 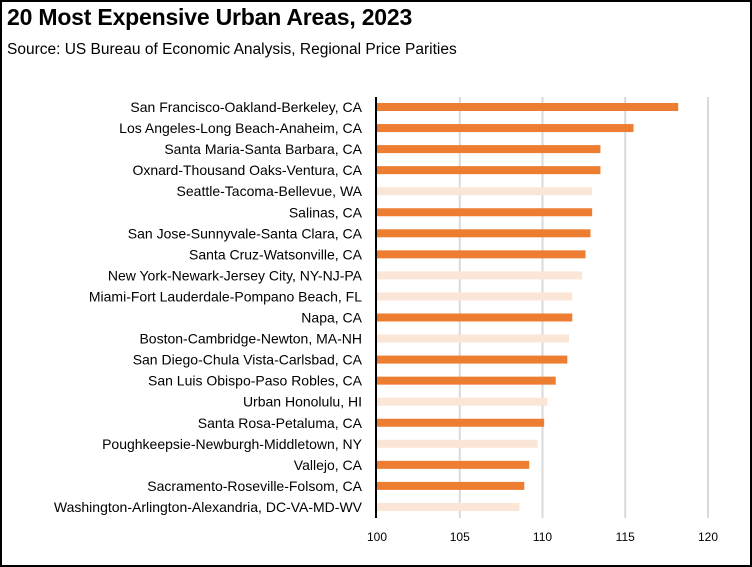 I want to click on x-tick-label: 115, so click(x=625, y=537).